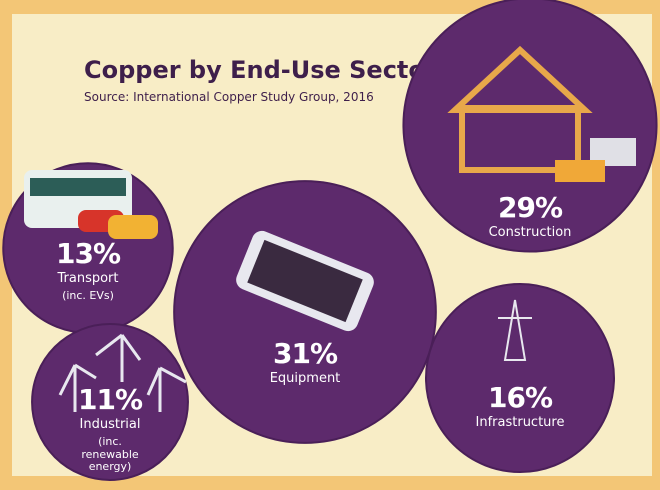 This screenshot has height=490, width=660. I want to click on value-label: 13%, so click(88, 253).